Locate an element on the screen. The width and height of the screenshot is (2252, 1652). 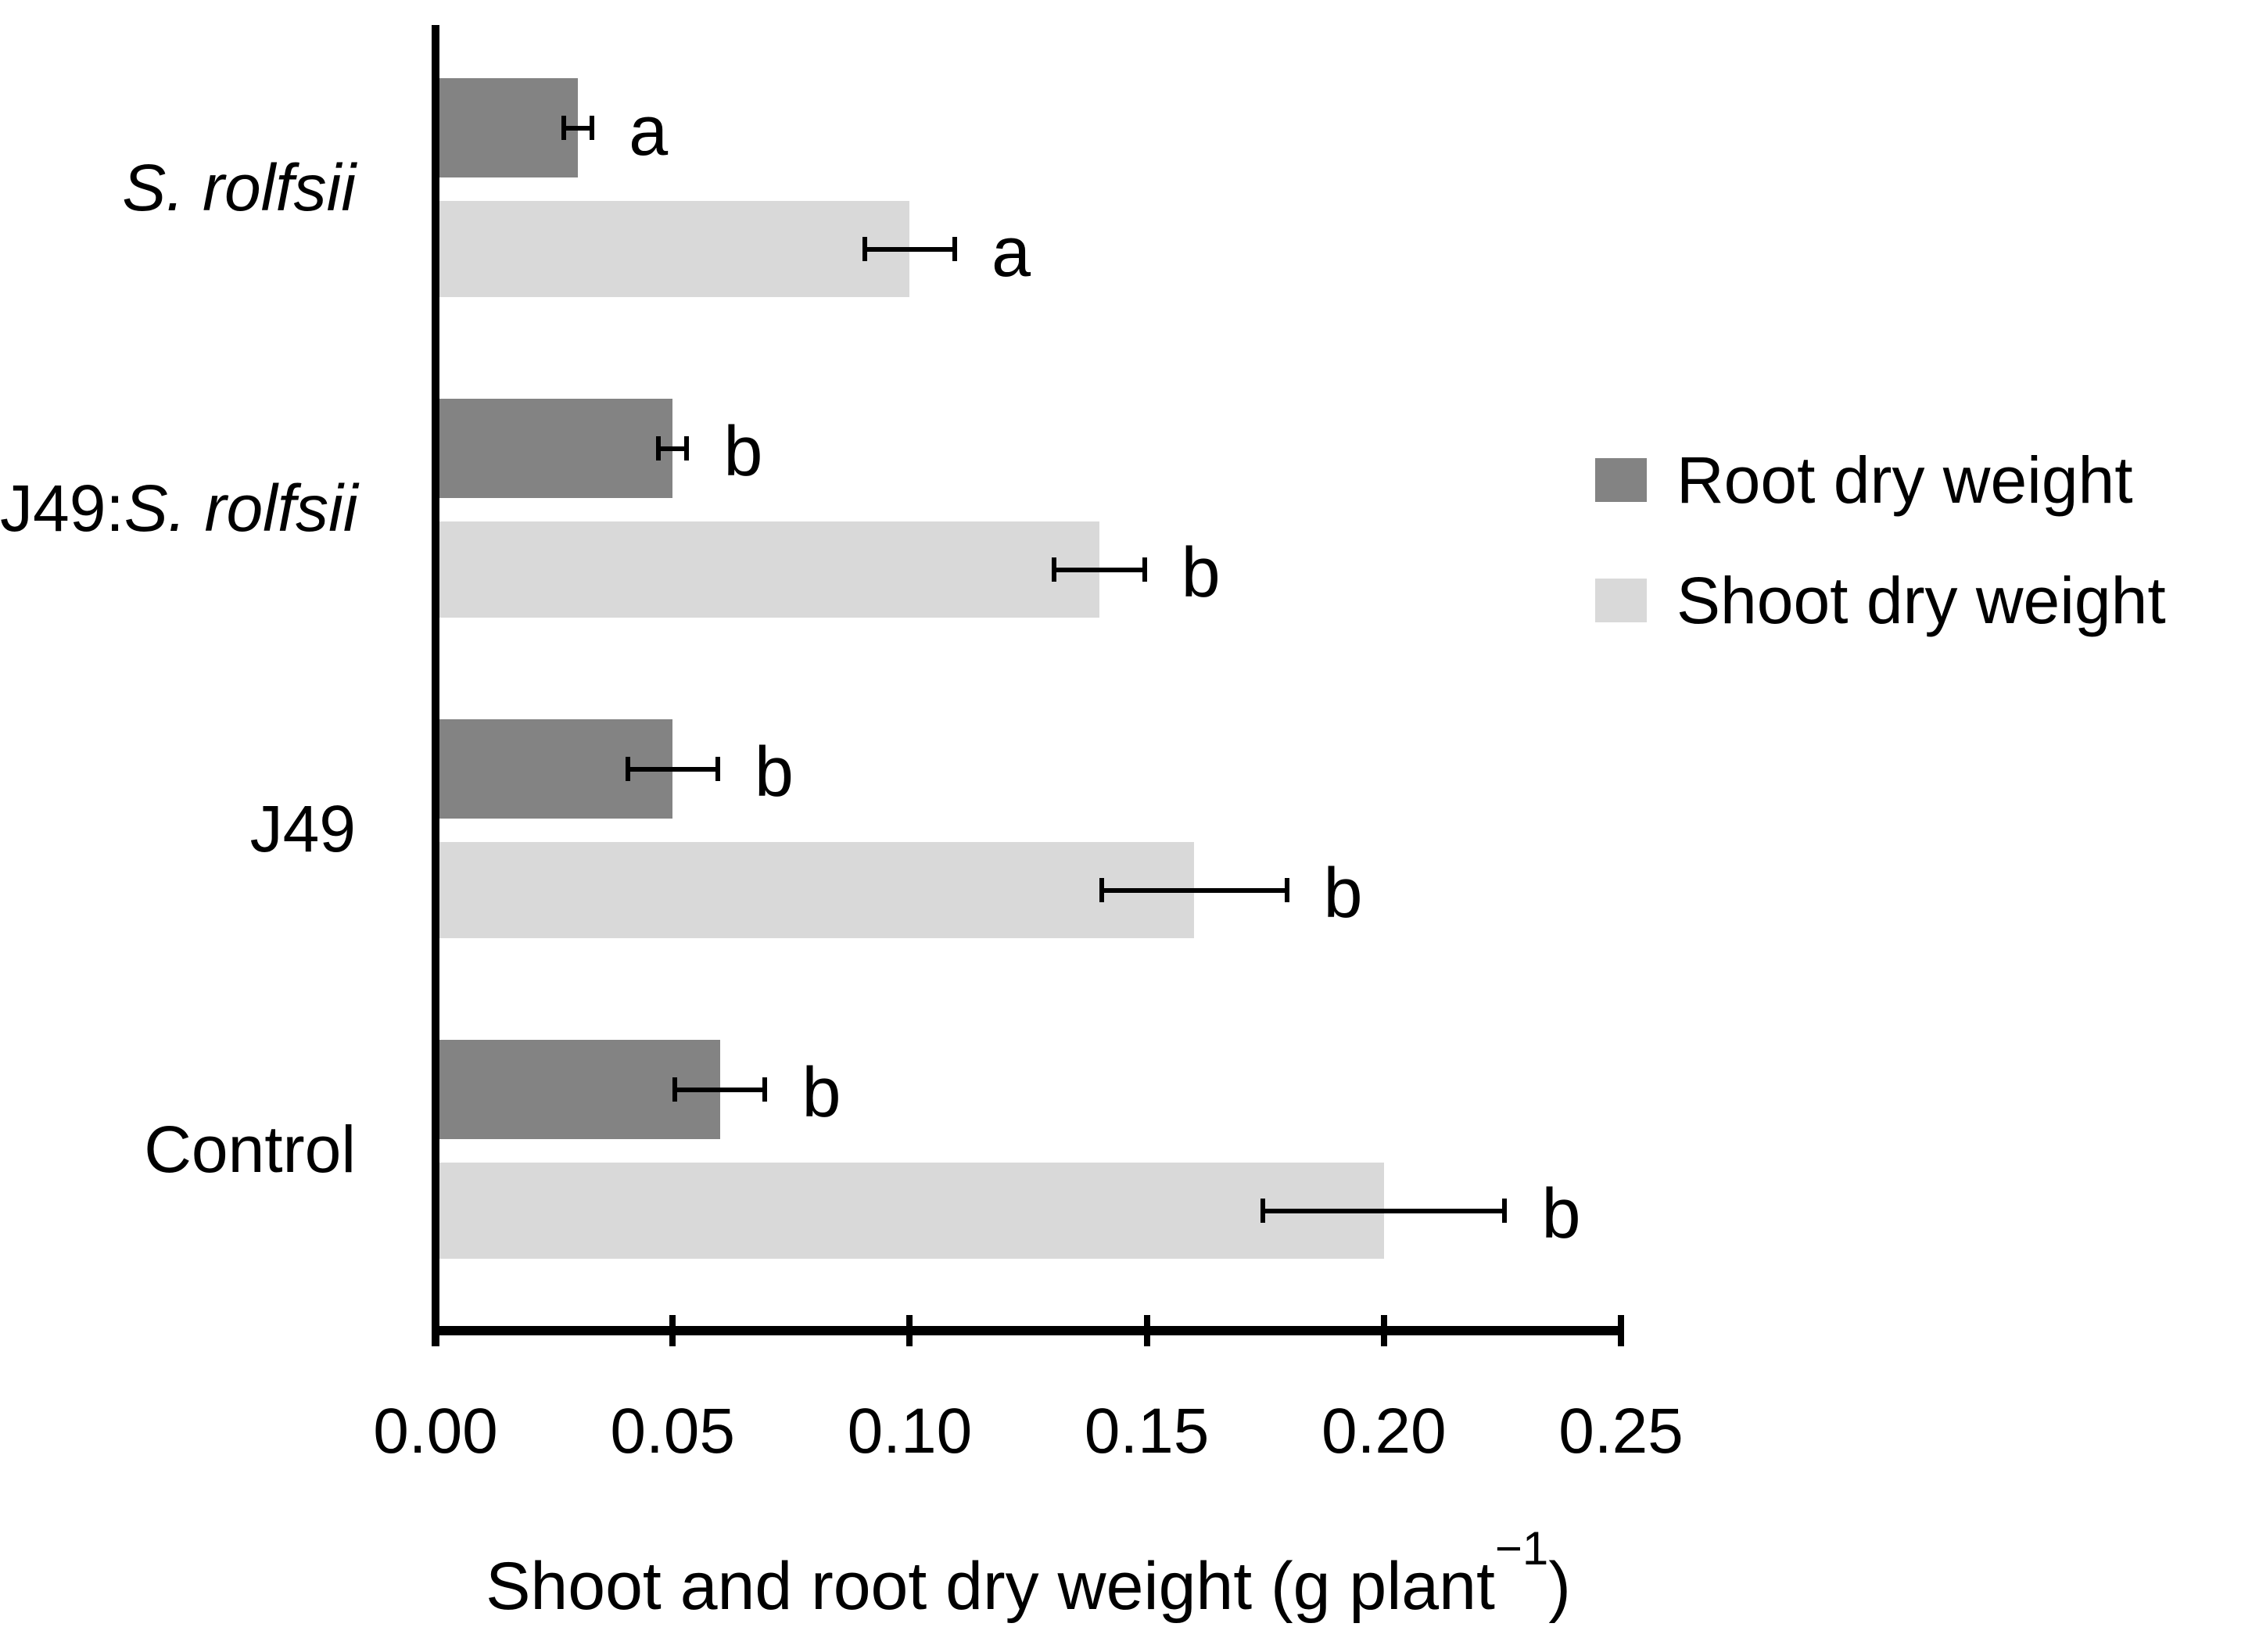
error-bar-shoot-dry-weight-control-line is located at coordinates (1384, 1210).